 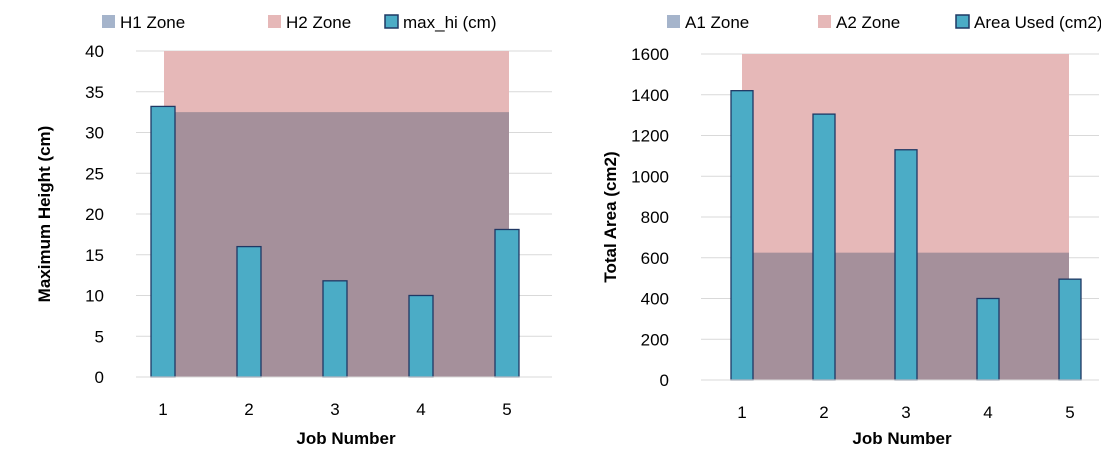 I want to click on y-tick-label: 15, so click(x=94, y=255).